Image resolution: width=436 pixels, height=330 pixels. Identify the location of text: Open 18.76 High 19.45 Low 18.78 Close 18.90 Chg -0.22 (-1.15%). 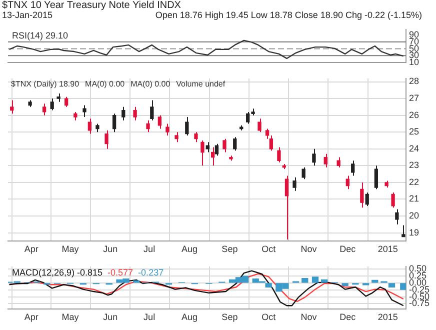
(288, 15).